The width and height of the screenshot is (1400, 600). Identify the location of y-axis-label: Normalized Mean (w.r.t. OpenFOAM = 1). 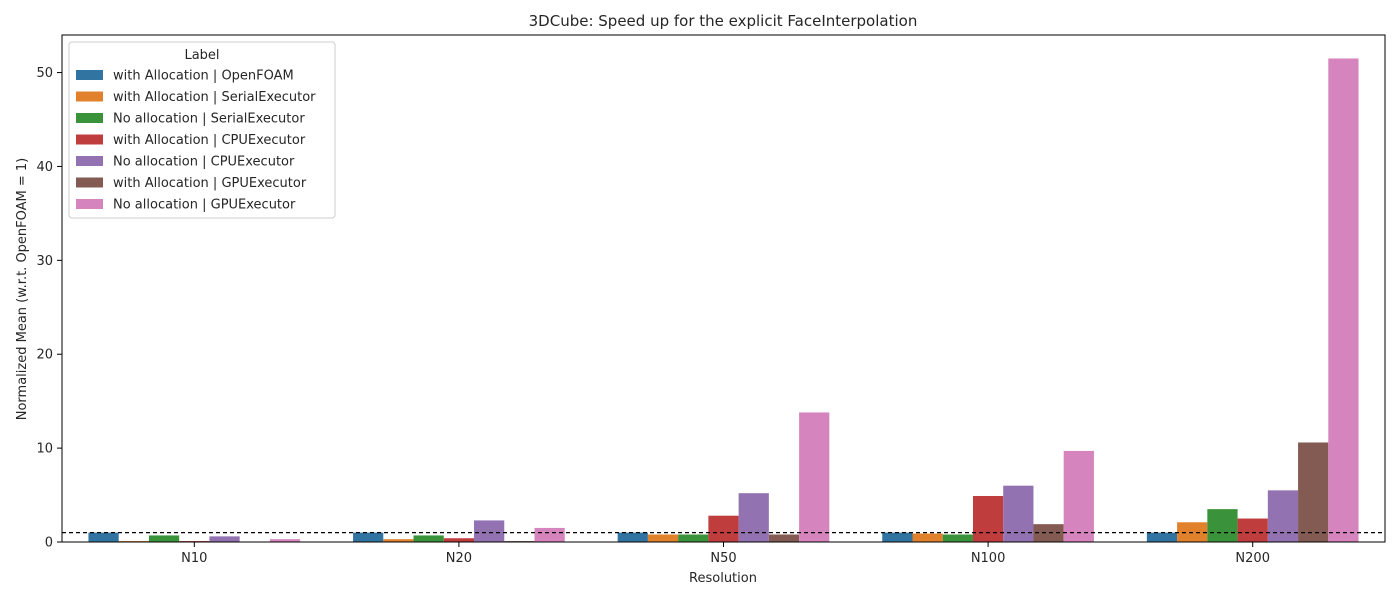
(22, 289).